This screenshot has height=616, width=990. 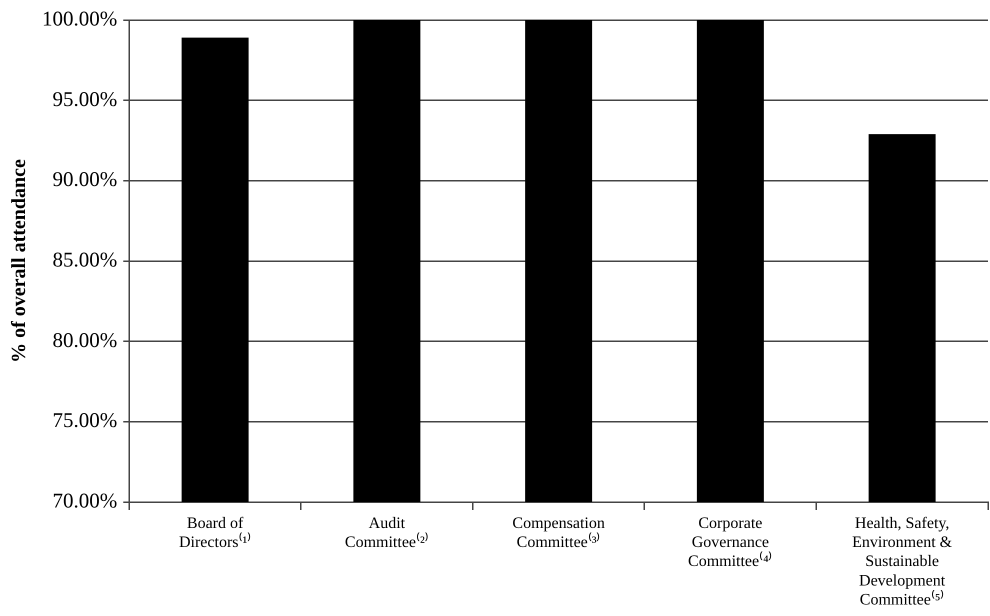 I want to click on y-tick-label: 80.00%, so click(x=85, y=340).